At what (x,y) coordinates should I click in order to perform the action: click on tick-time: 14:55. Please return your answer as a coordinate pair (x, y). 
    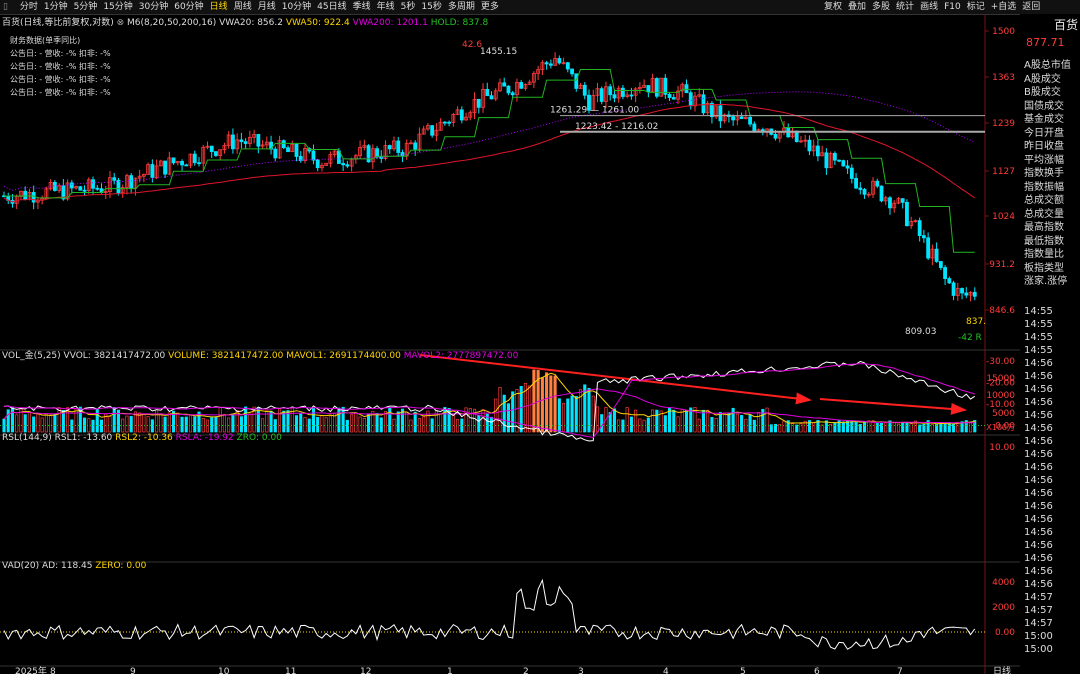
    Looking at the image, I should click on (1038, 350).